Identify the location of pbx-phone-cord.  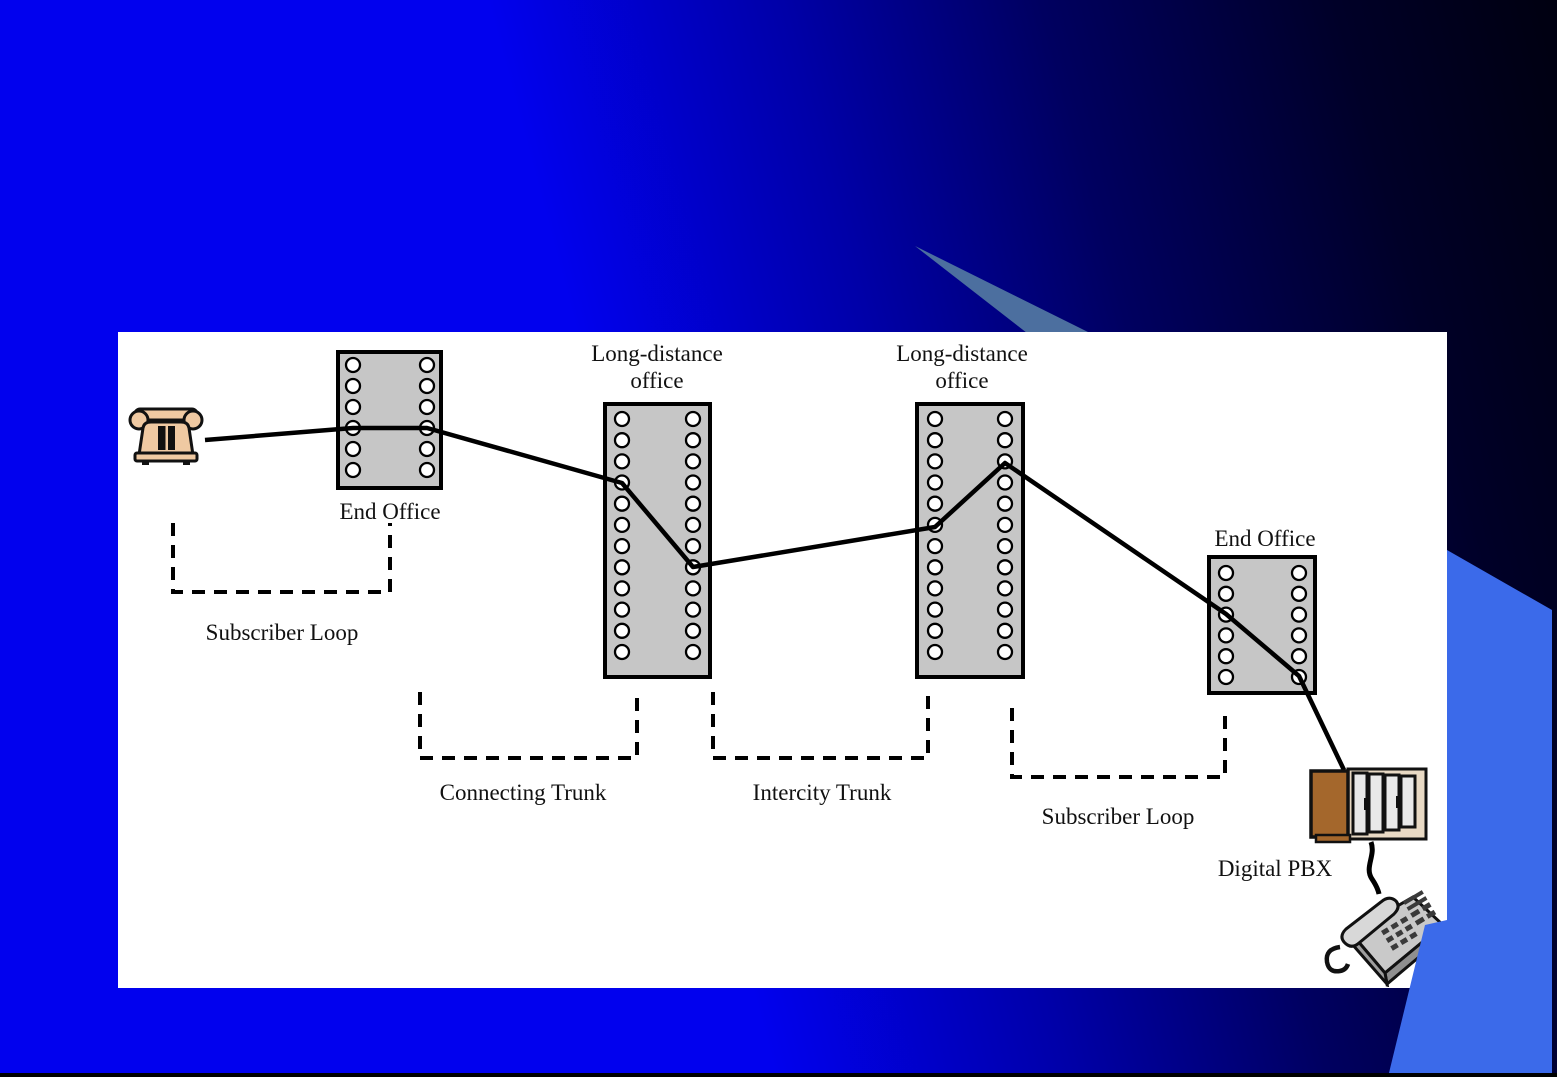
(1374, 868).